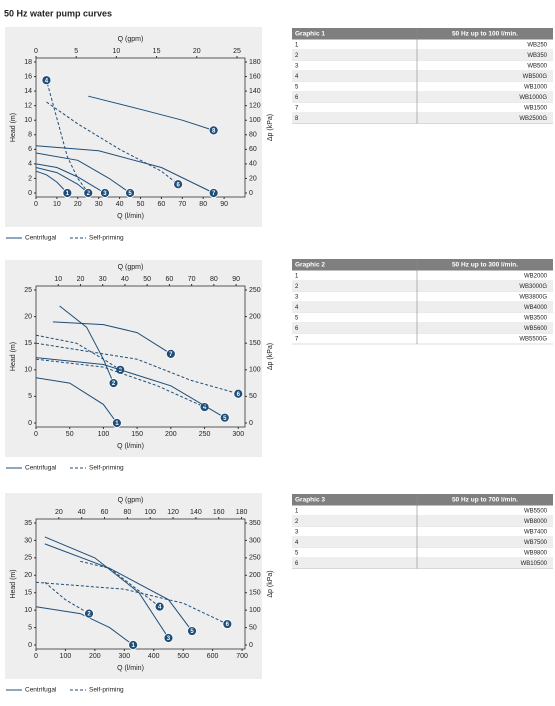  Describe the element at coordinates (58, 13) in the screenshot. I see `page-title: 50 Hz water pump curves` at that location.